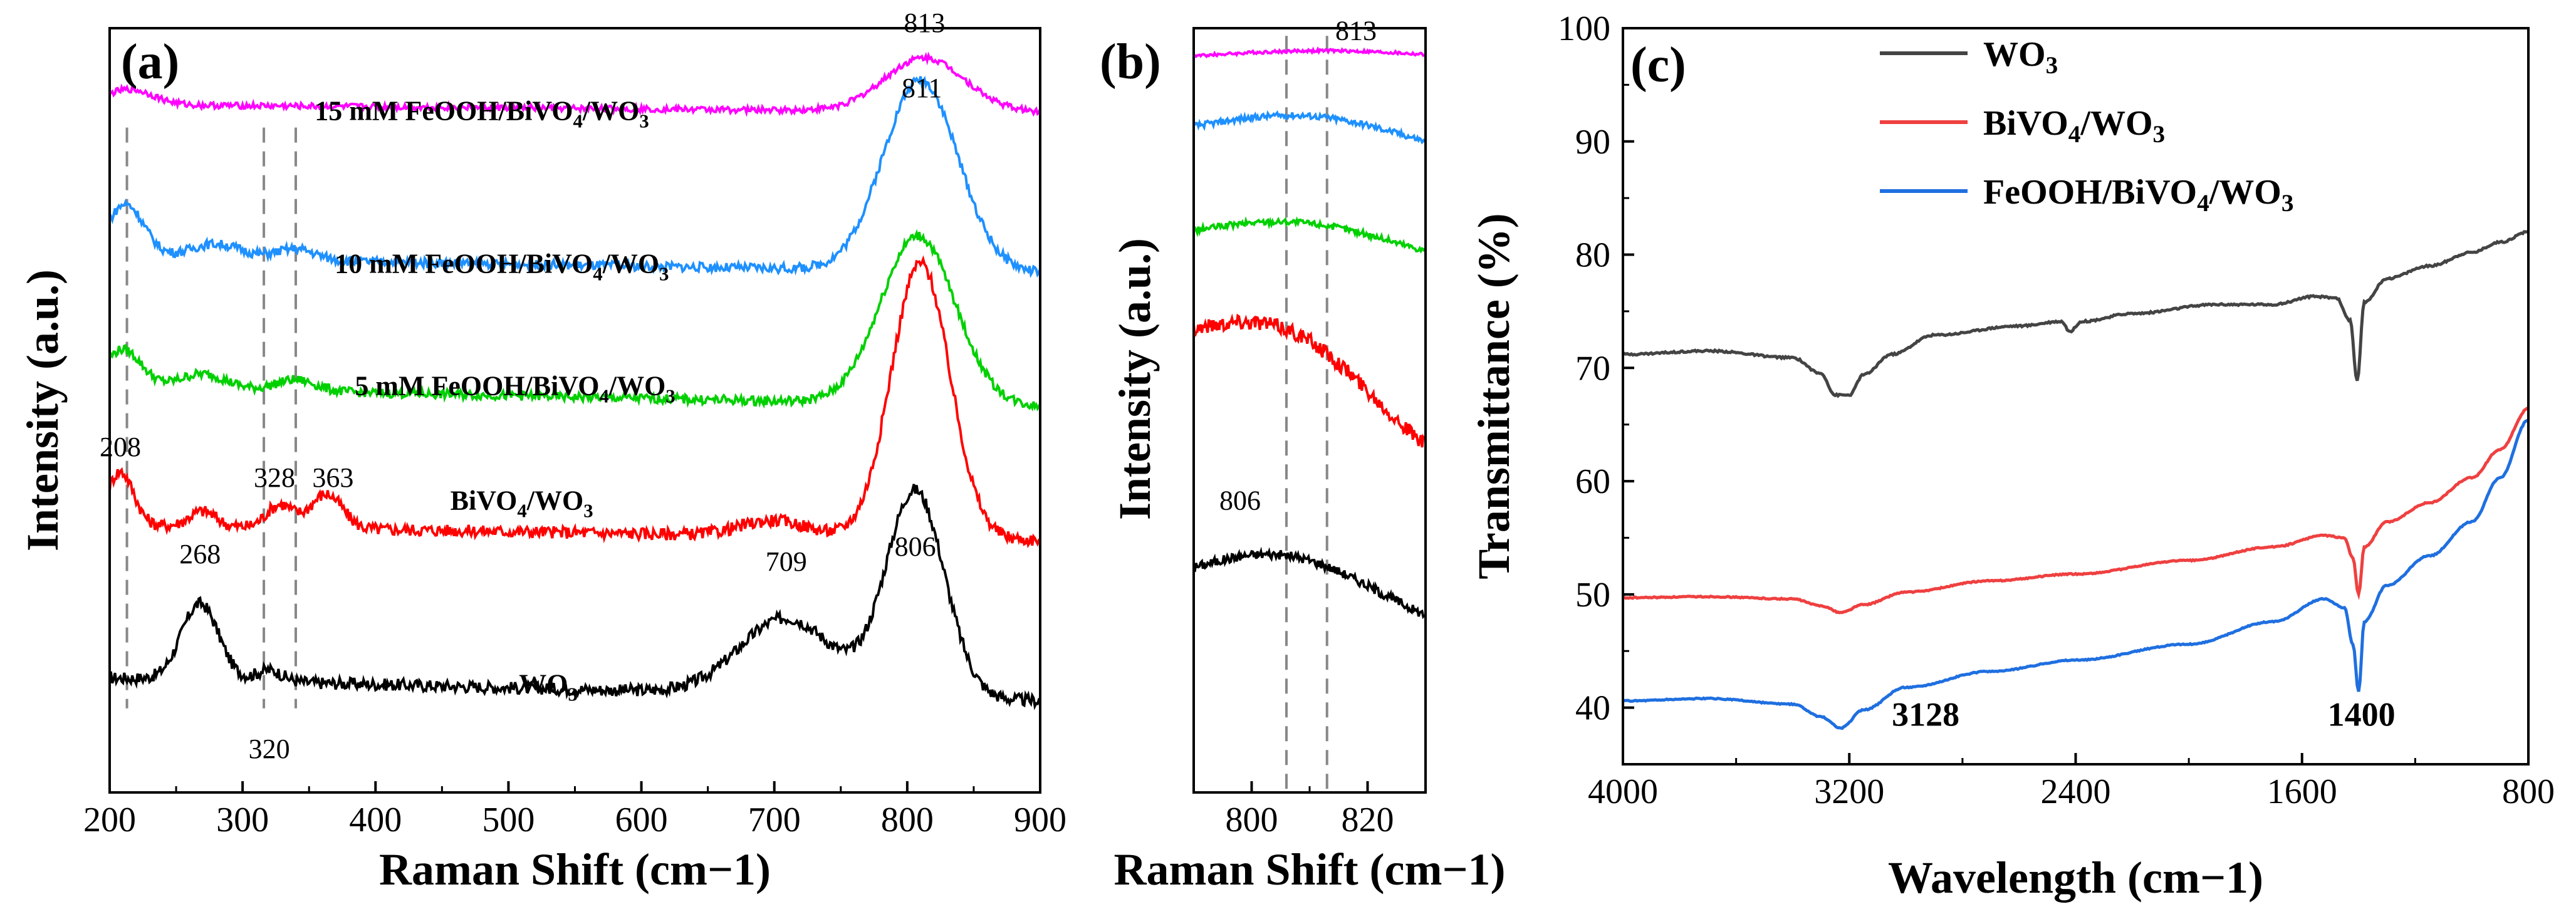 Image resolution: width=2576 pixels, height=924 pixels. What do you see at coordinates (1356, 31) in the screenshot?
I see `chart-b-peak-label: 813` at bounding box center [1356, 31].